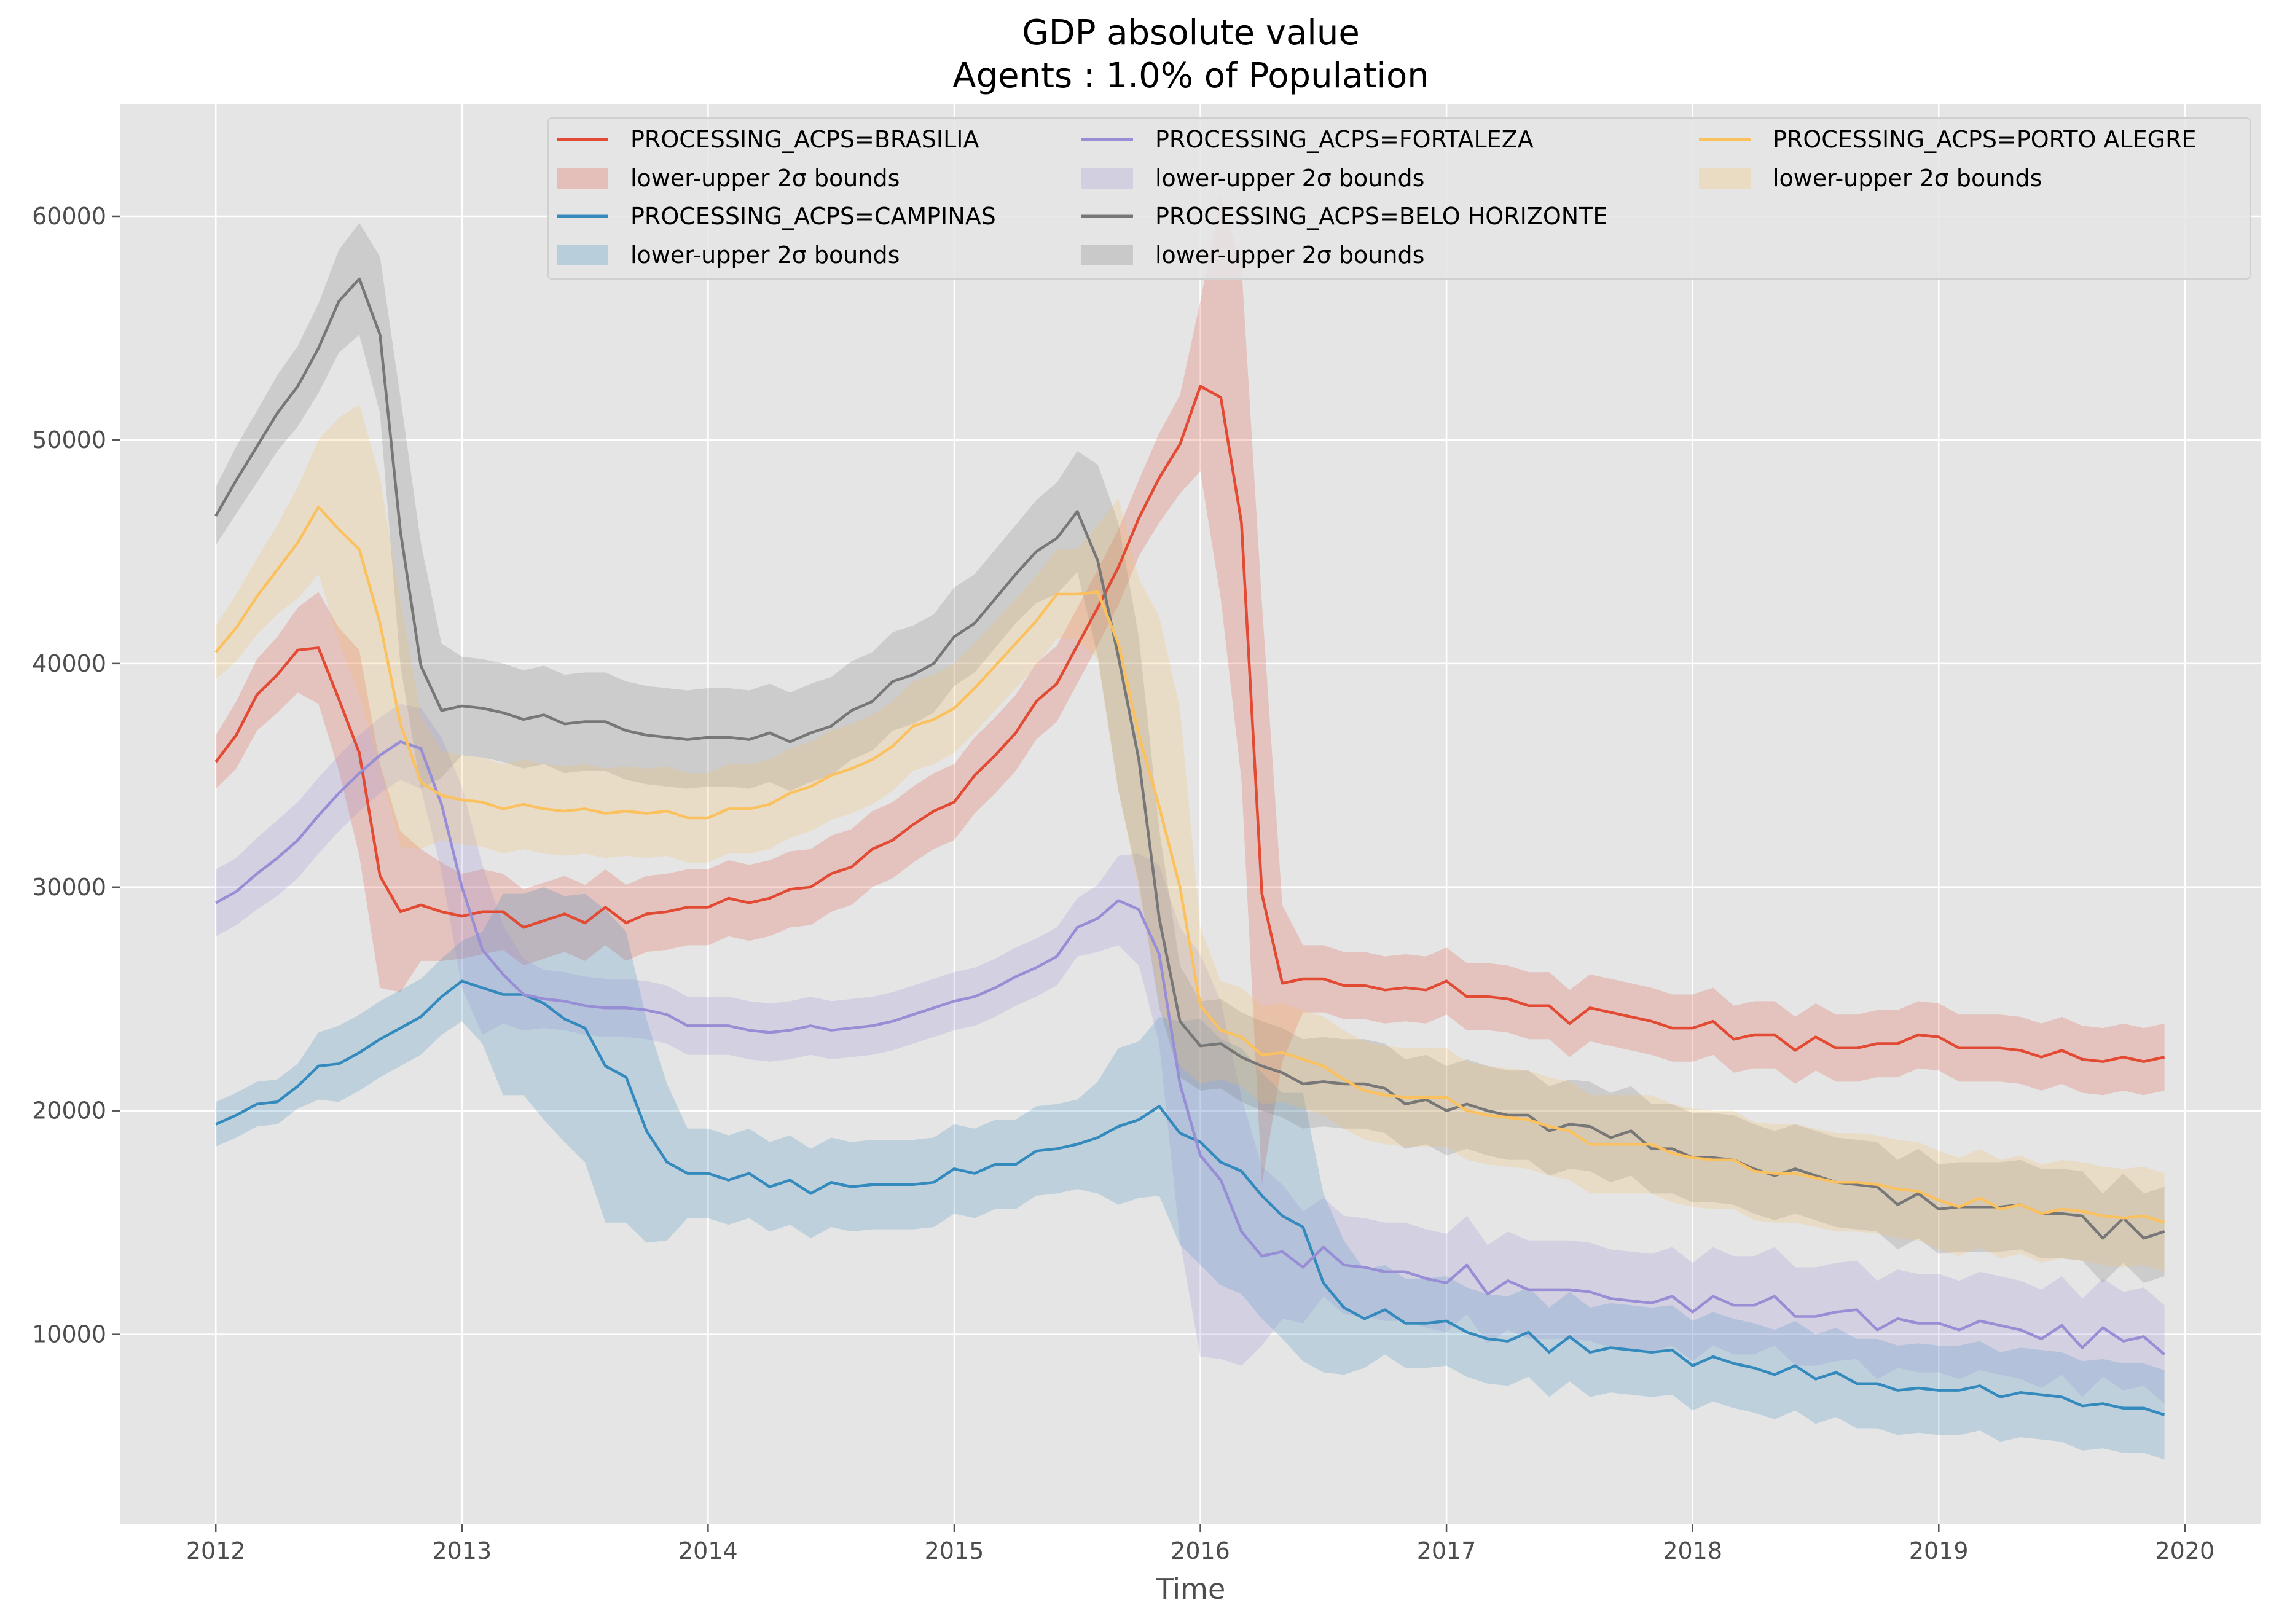 The image size is (2279, 1624). I want to click on x-axis-ticks: 2012 2013 2014 2015 2016 2017 2018 2019 2020, so click(1200, 1544).